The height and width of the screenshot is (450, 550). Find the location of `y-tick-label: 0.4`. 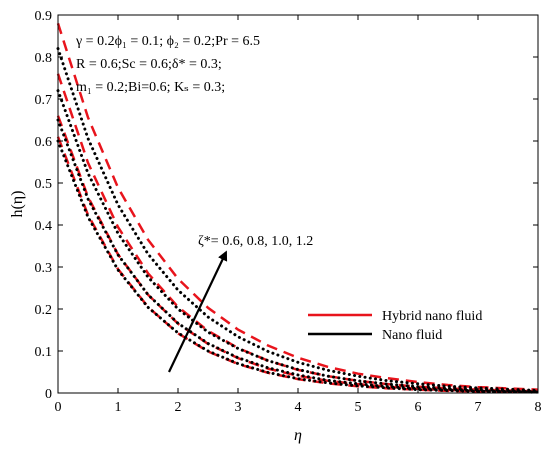

y-tick-label: 0.4 is located at coordinates (44, 226).